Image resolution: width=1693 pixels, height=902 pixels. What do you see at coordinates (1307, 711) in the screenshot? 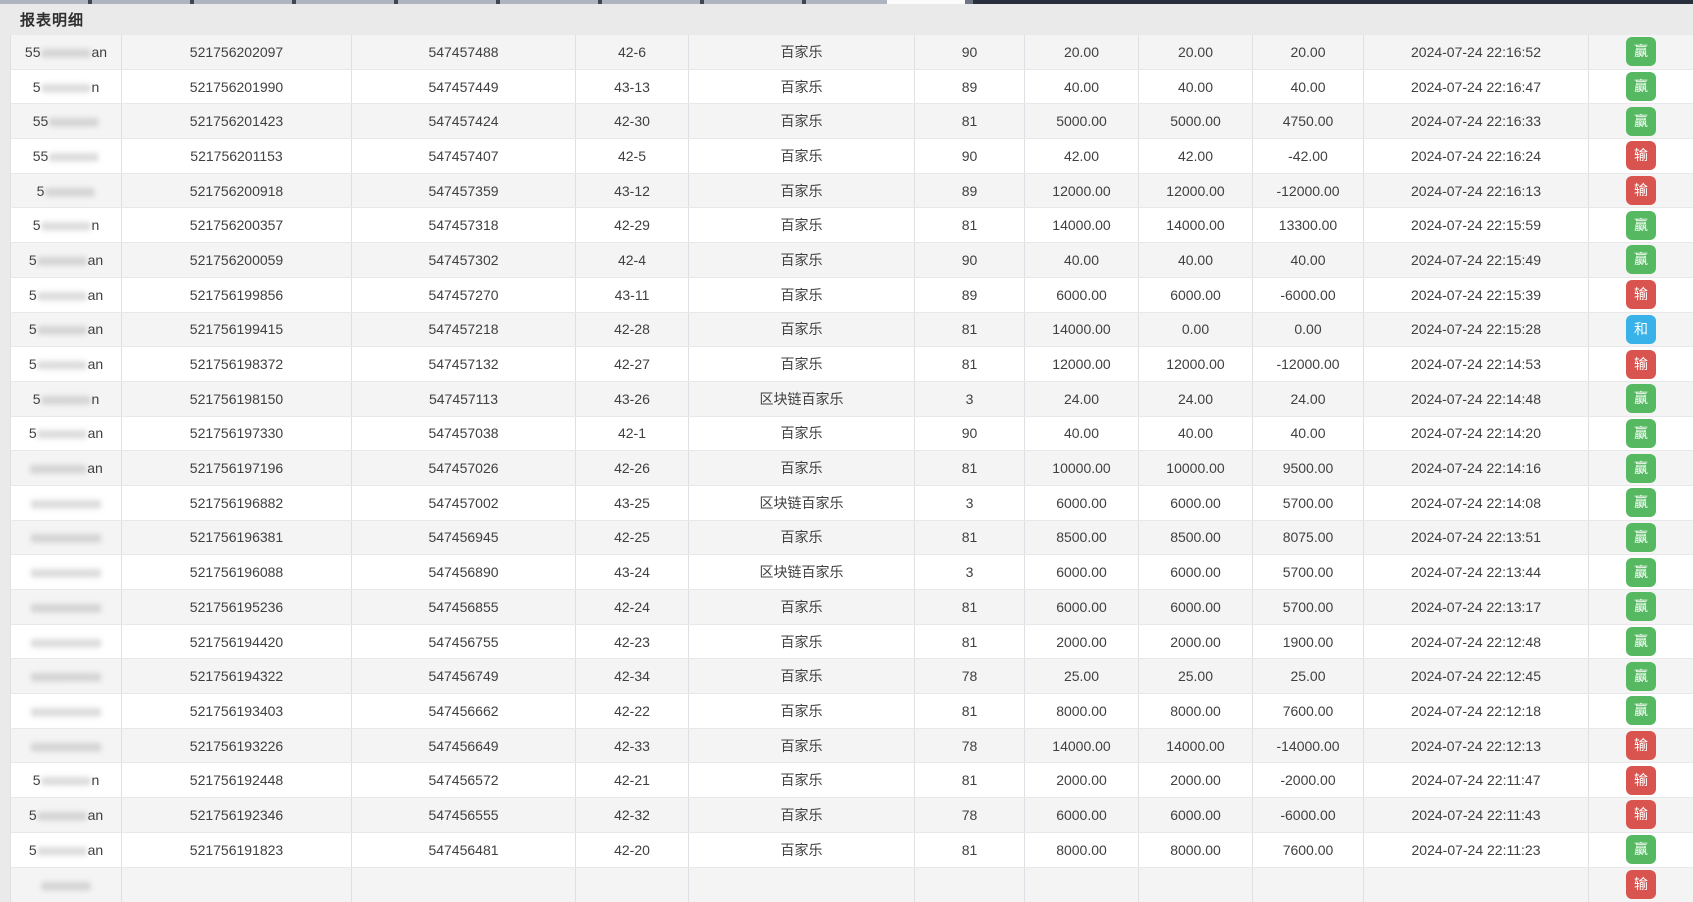
I see `cell-win-loss: 7600.00` at bounding box center [1307, 711].